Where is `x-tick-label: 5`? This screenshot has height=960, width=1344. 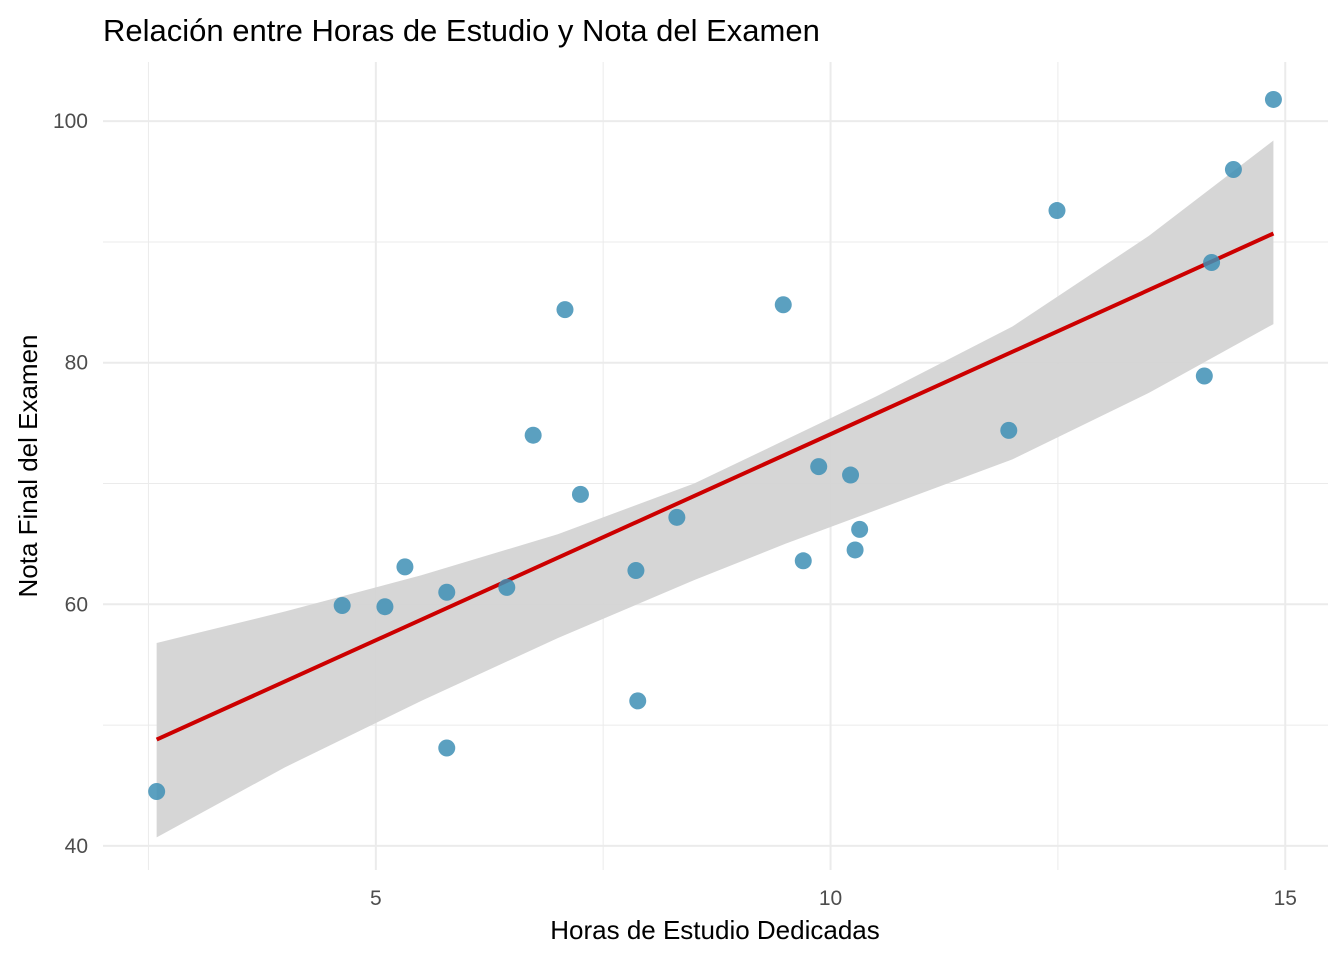
x-tick-label: 5 is located at coordinates (376, 898).